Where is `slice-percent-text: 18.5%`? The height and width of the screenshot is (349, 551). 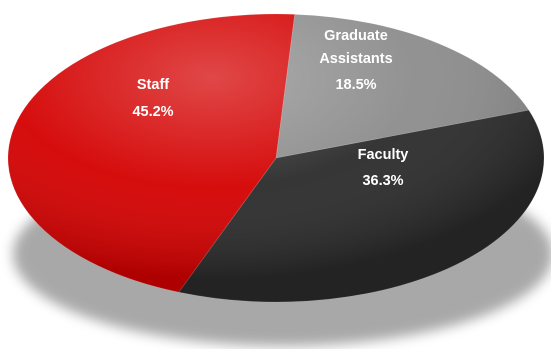 slice-percent-text: 18.5% is located at coordinates (355, 85).